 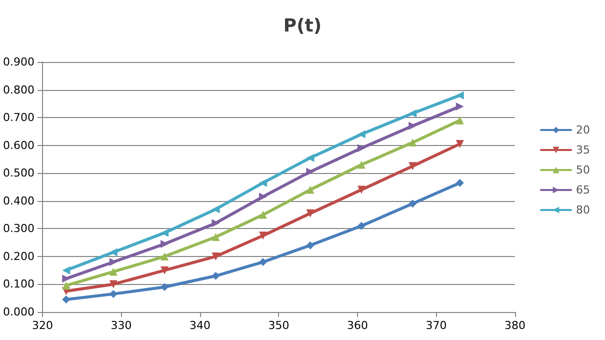 I want to click on y-tick-label: 0.700, so click(x=18, y=117).